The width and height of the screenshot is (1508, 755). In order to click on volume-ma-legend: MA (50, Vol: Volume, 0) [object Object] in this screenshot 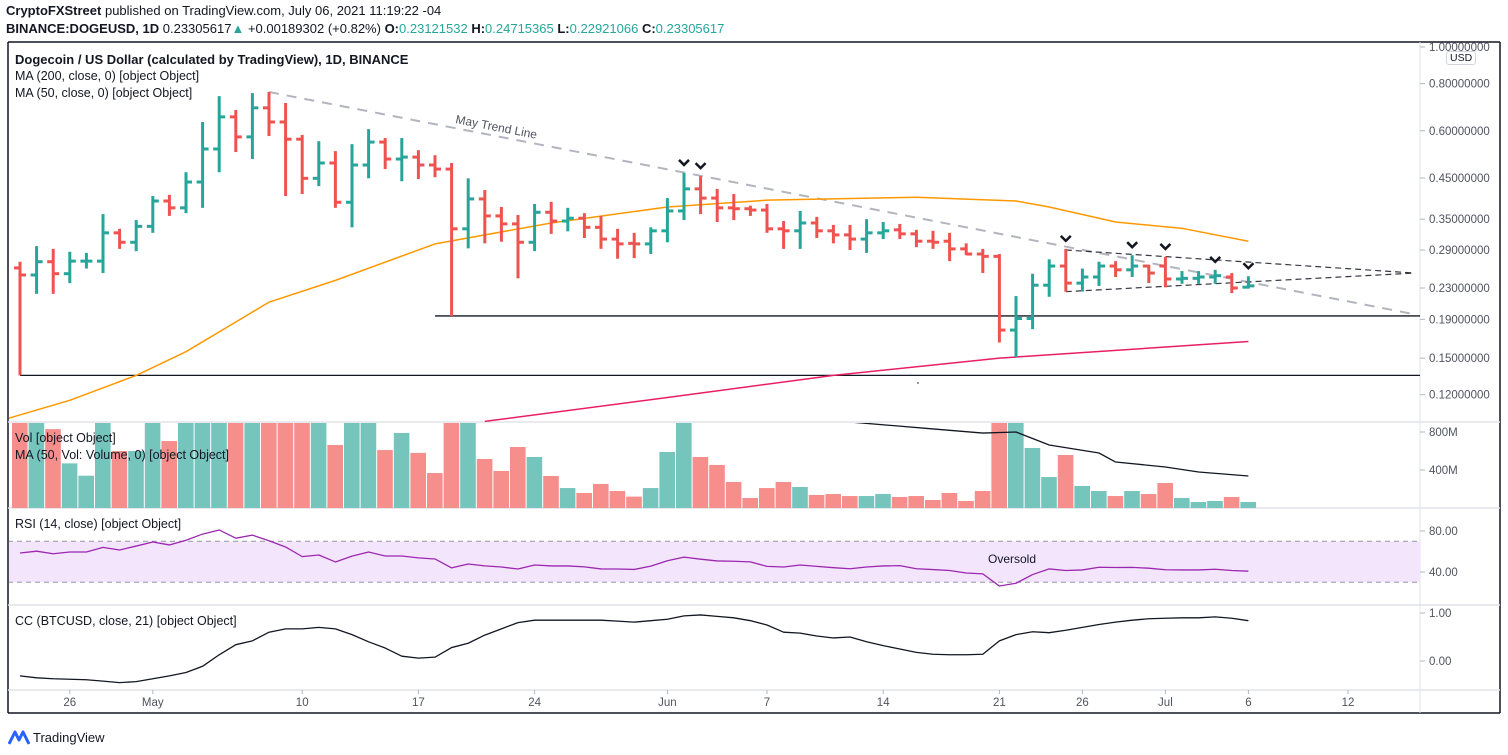, I will do `click(122, 455)`.